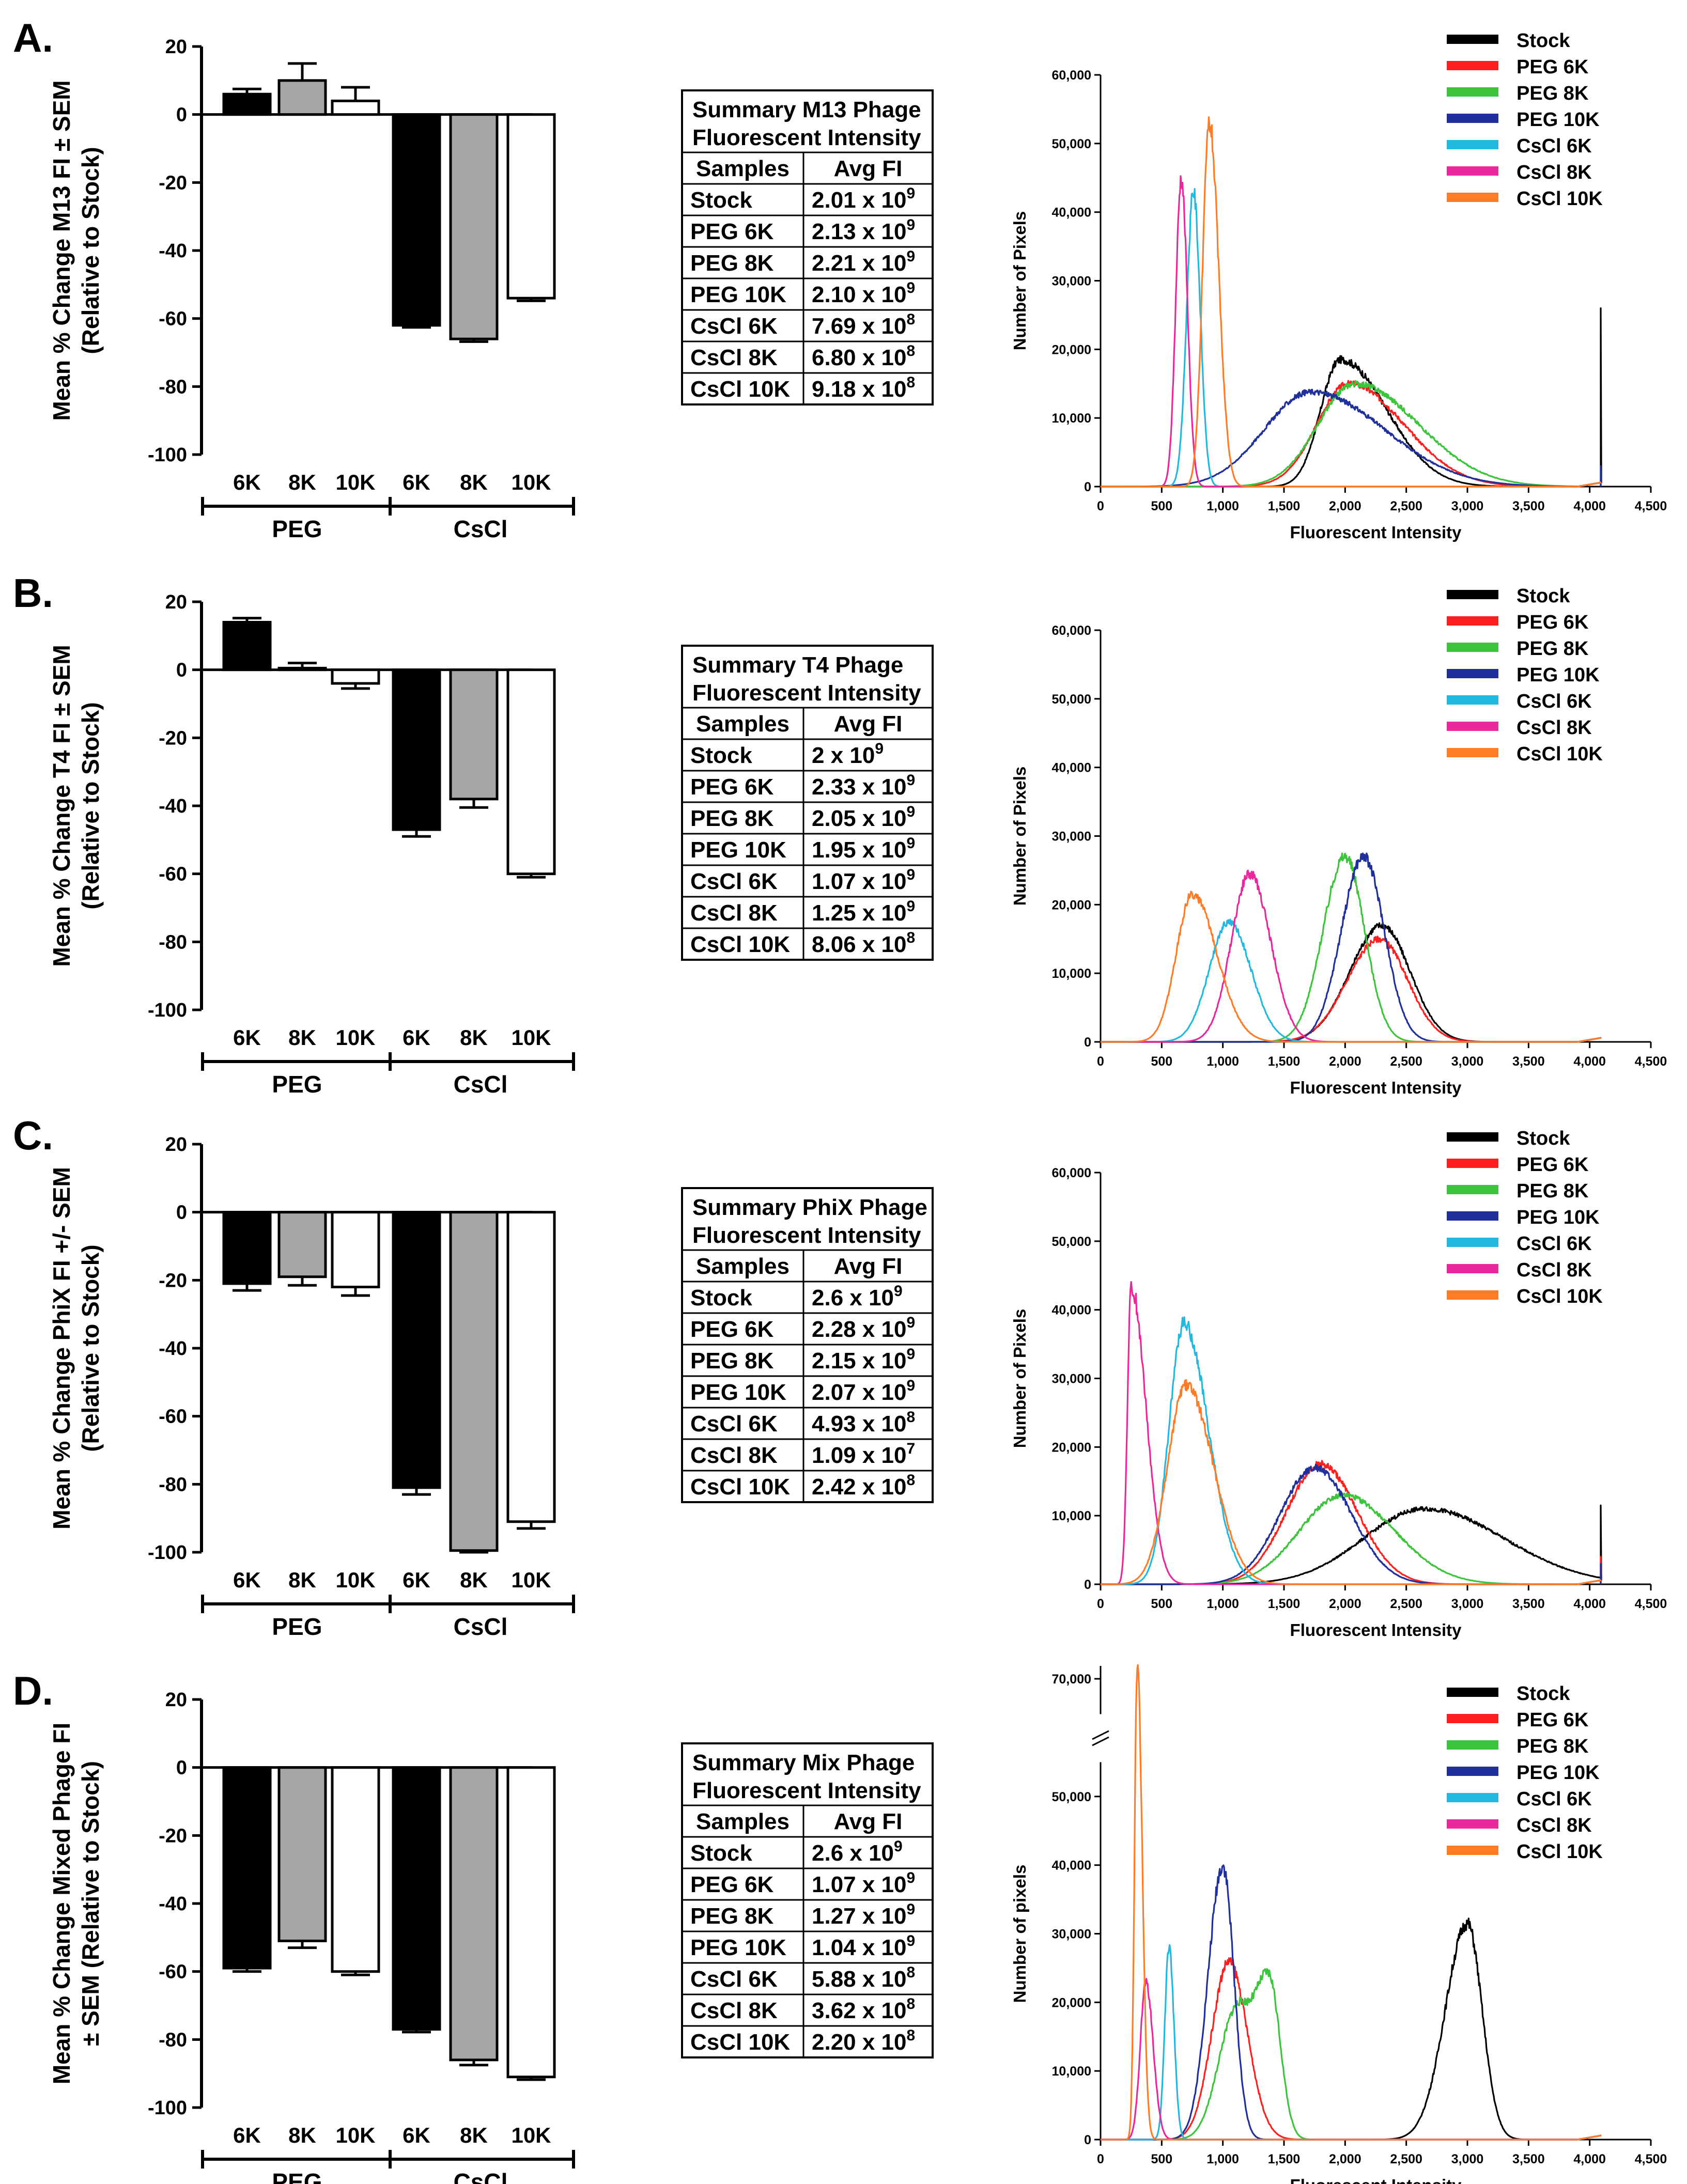  Describe the element at coordinates (1071, 1866) in the screenshot. I see `hist-y-tick-label: 40,000` at that location.